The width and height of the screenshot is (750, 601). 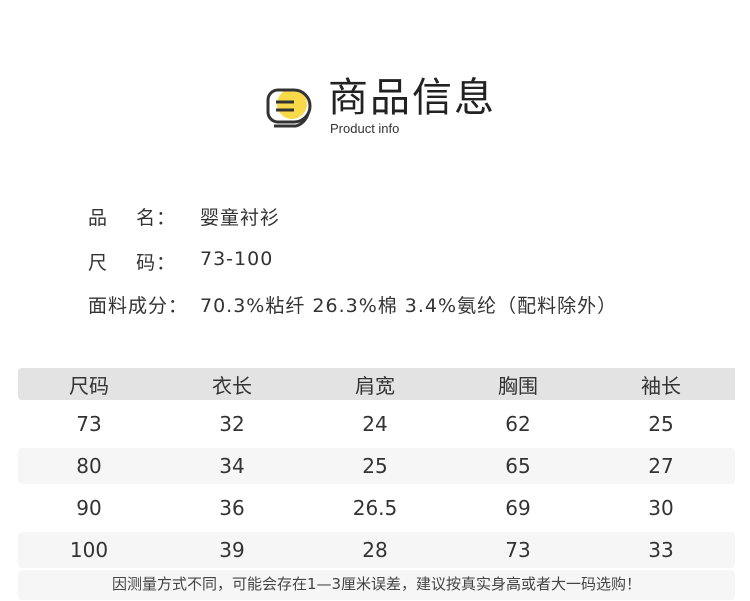 What do you see at coordinates (89, 508) in the screenshot?
I see `table-cell: 90` at bounding box center [89, 508].